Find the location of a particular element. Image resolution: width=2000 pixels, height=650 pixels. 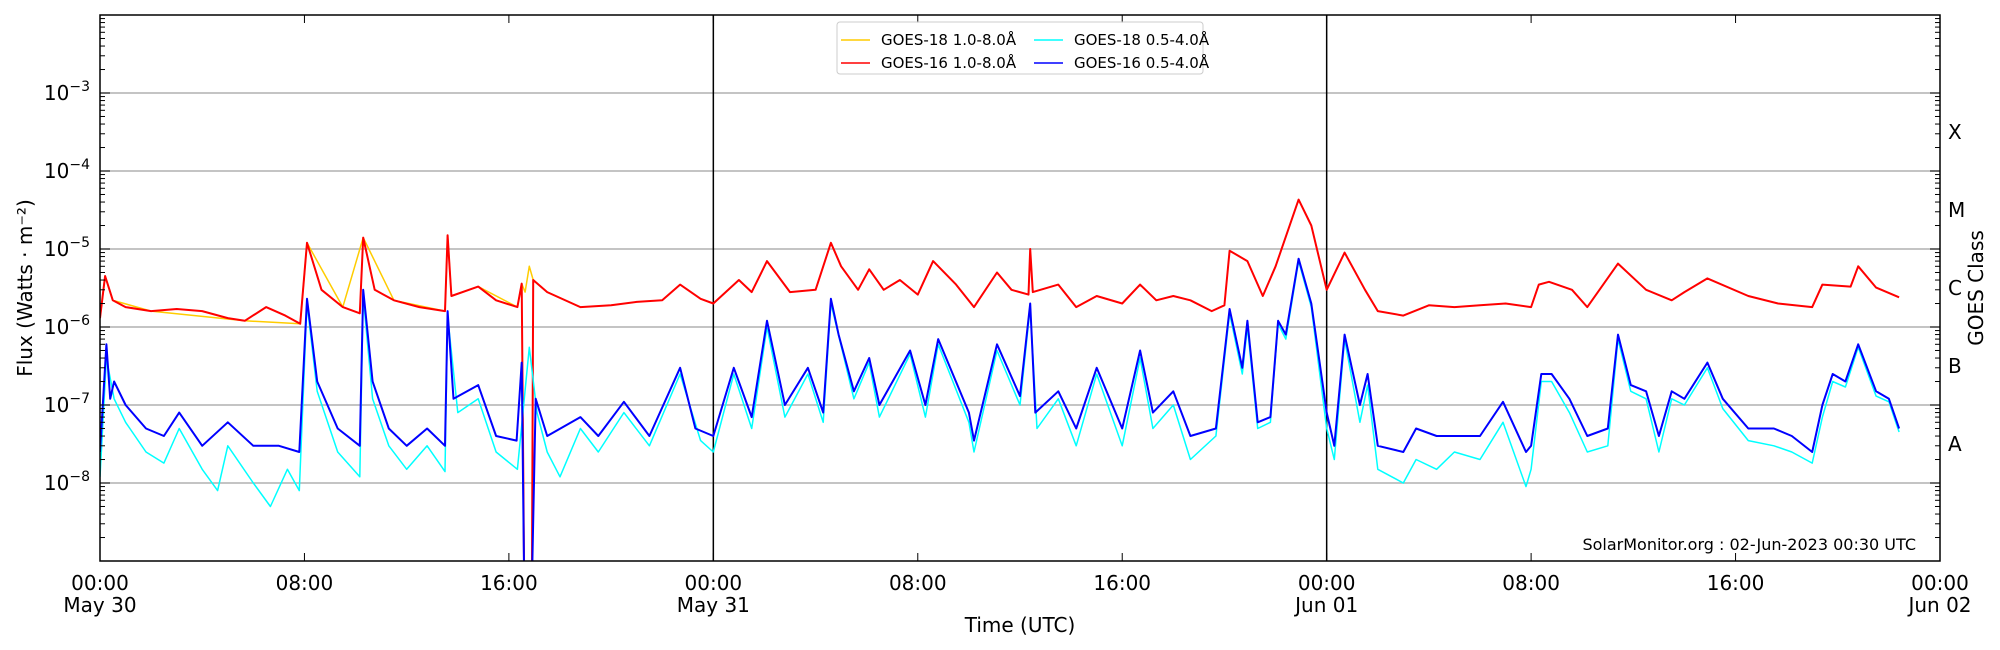

y-tick-label: 10⁻³ is located at coordinates (67, 92).